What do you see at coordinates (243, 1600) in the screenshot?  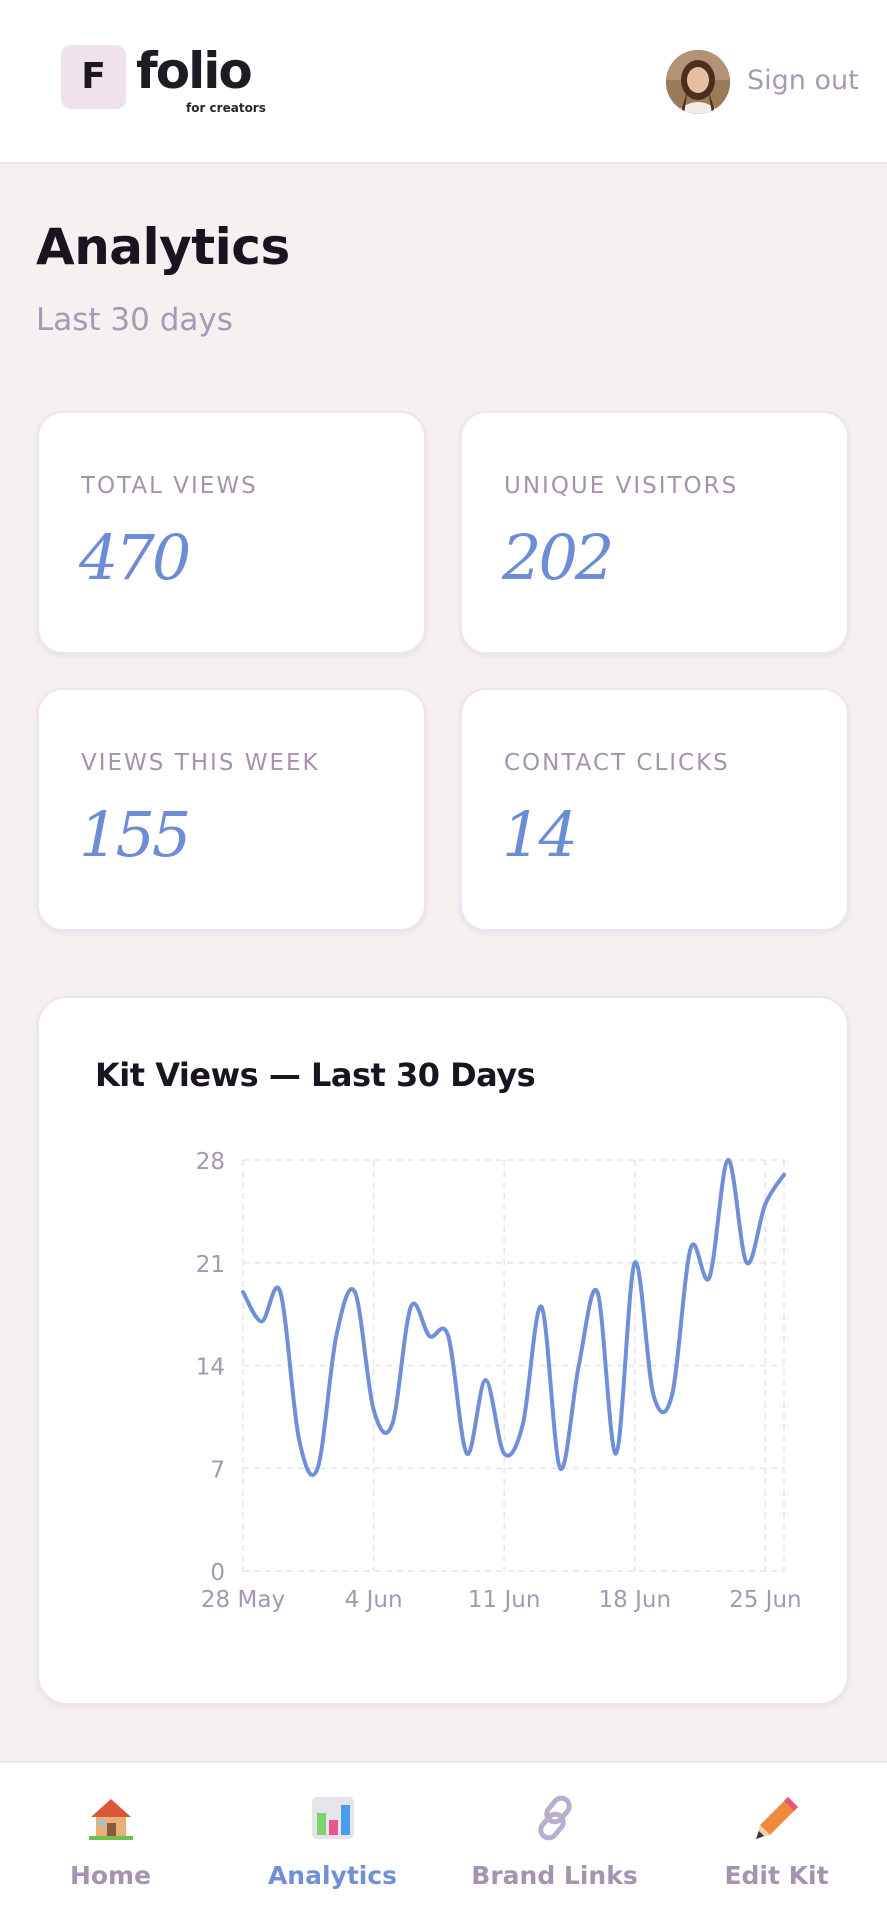 I see `x-tick-label: 28 May` at bounding box center [243, 1600].